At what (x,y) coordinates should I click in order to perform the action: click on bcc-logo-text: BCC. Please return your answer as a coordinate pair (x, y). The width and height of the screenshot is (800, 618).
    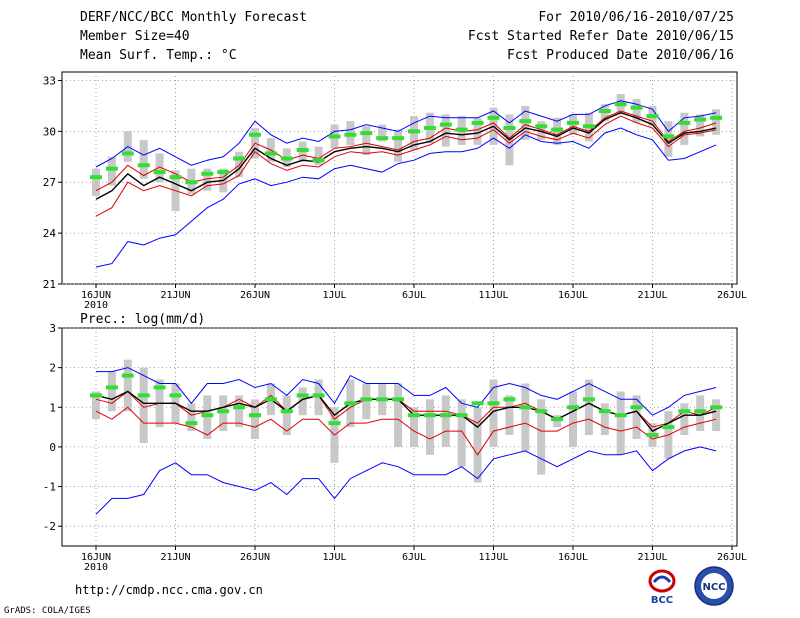
    Looking at the image, I should click on (662, 600).